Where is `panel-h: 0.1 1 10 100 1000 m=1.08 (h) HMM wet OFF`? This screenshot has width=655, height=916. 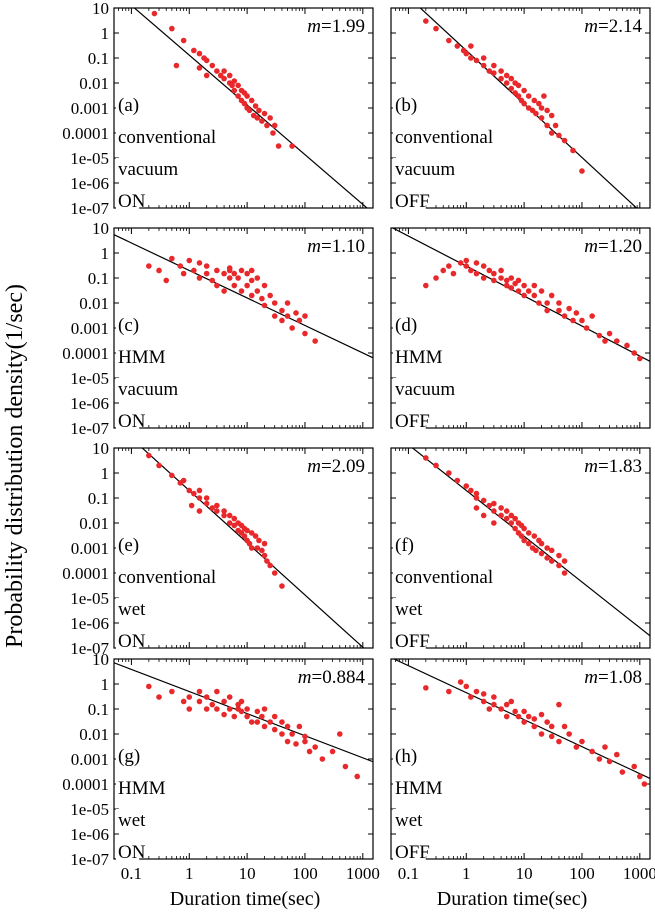 panel-h: 0.1 1 10 100 1000 m=1.08 (h) HMM wet OFF is located at coordinates (522, 770).